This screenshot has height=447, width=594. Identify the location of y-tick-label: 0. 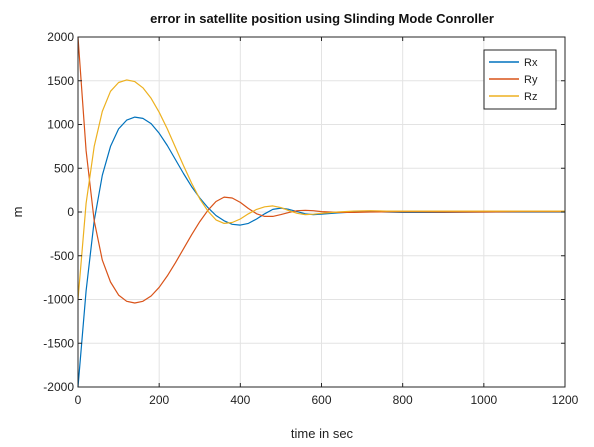
(70, 212).